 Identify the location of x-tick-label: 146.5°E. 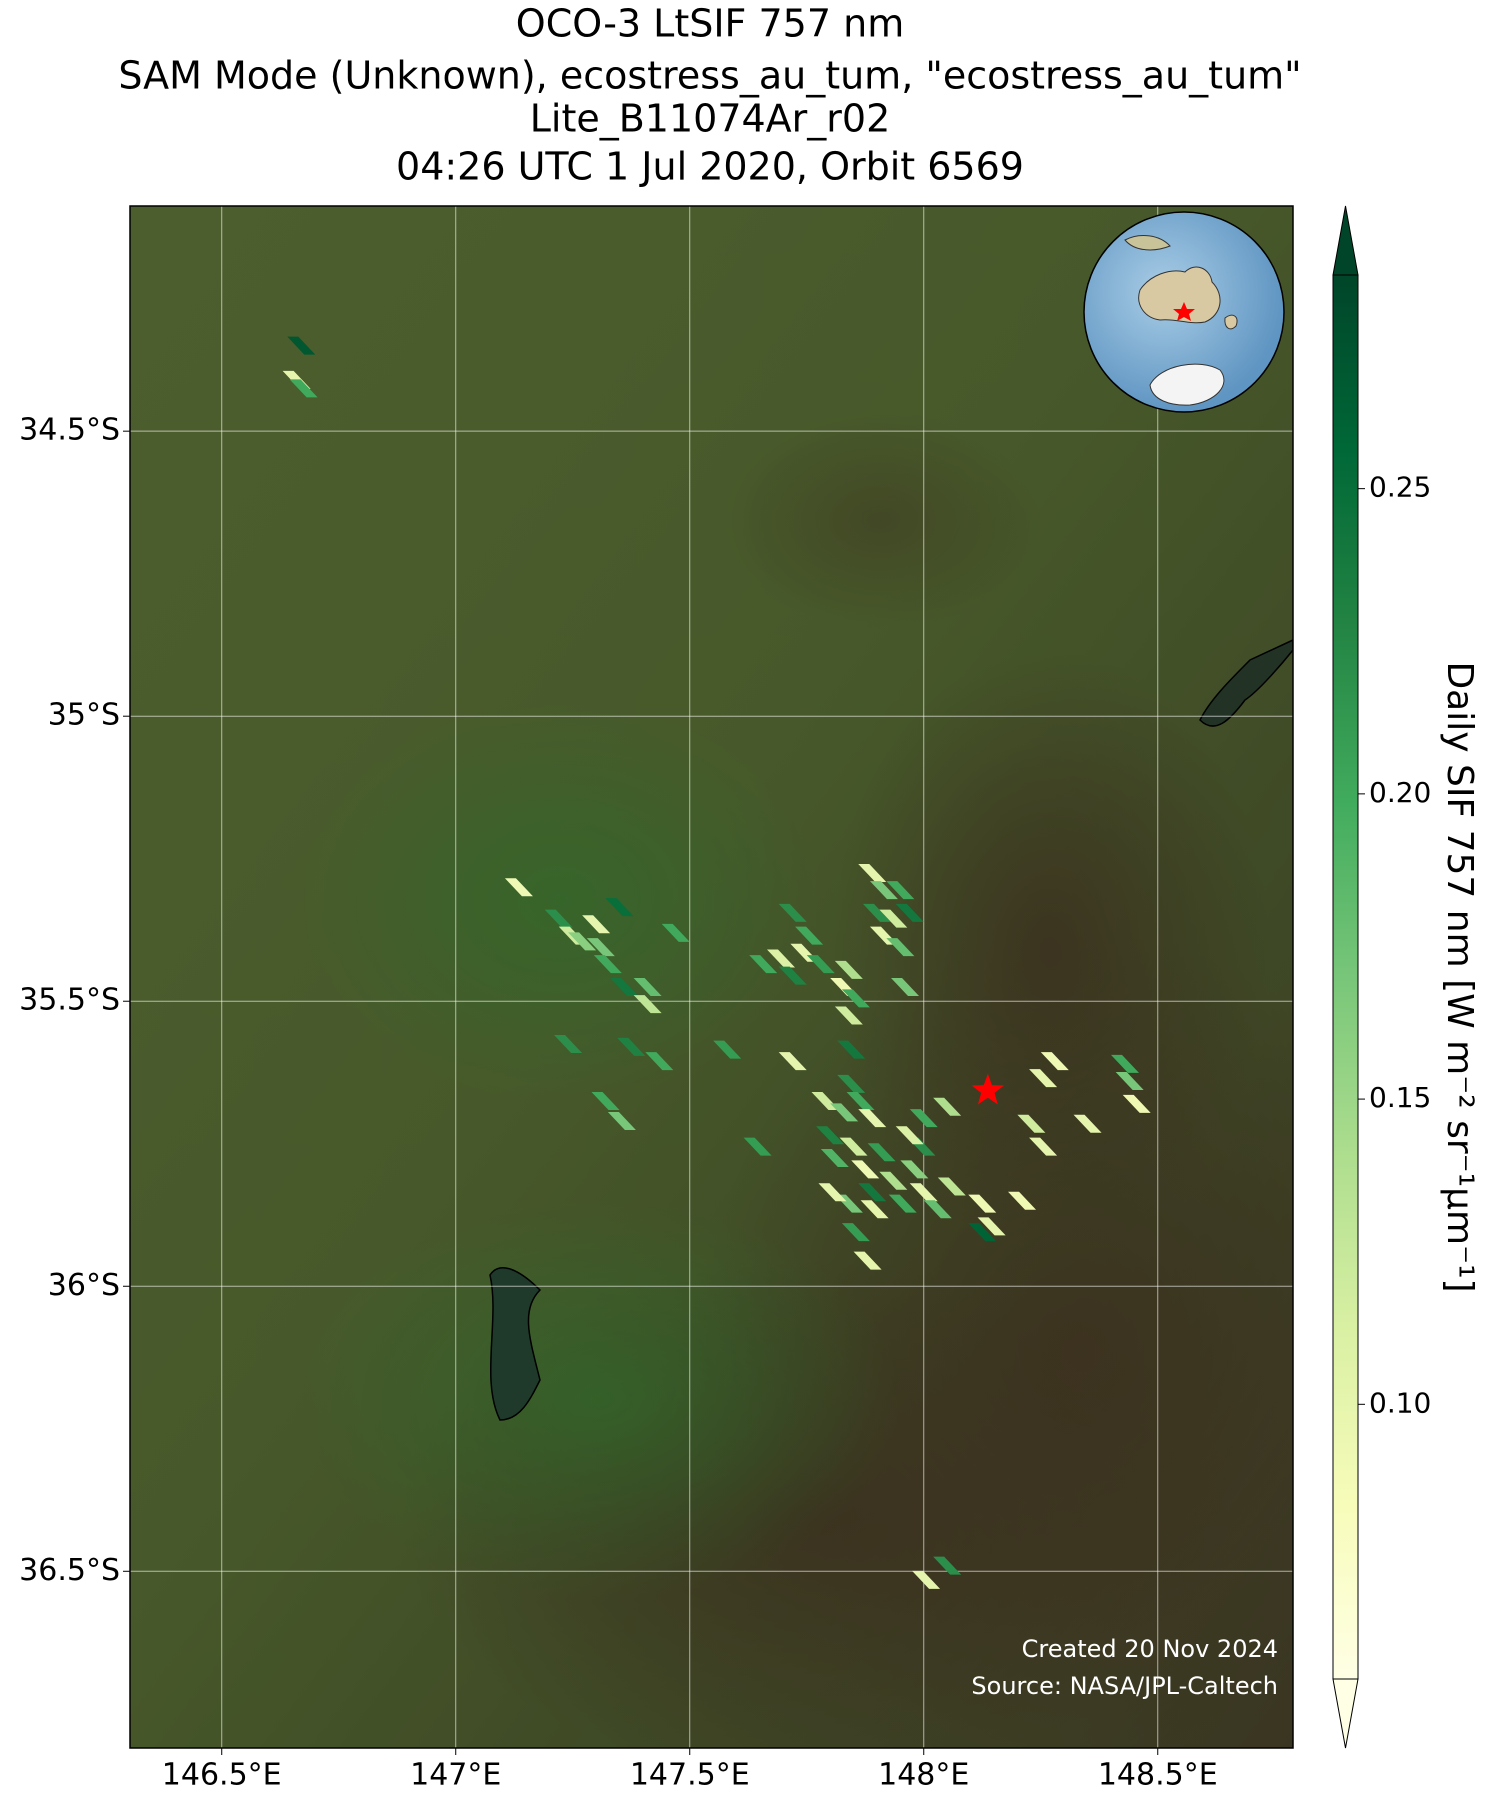
(222, 1775).